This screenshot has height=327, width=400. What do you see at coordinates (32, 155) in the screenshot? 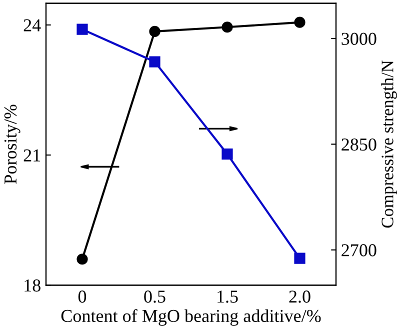
I see `y-tick-label: 21` at bounding box center [32, 155].